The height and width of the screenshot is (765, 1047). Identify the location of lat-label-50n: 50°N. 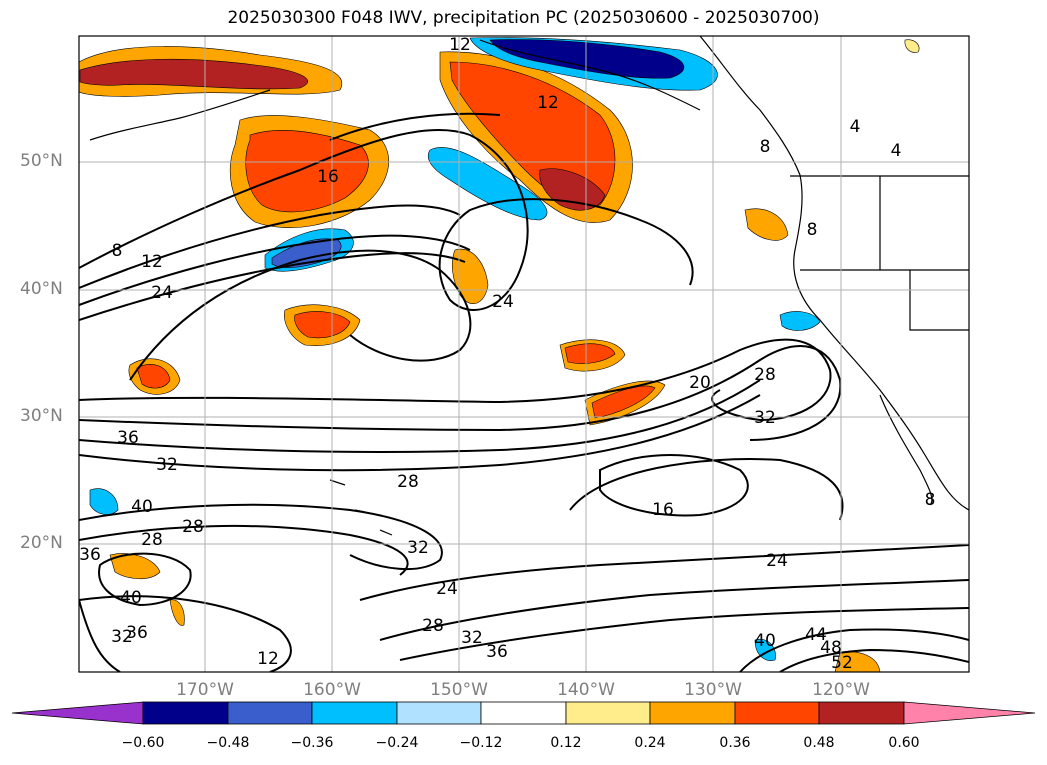
(41, 161).